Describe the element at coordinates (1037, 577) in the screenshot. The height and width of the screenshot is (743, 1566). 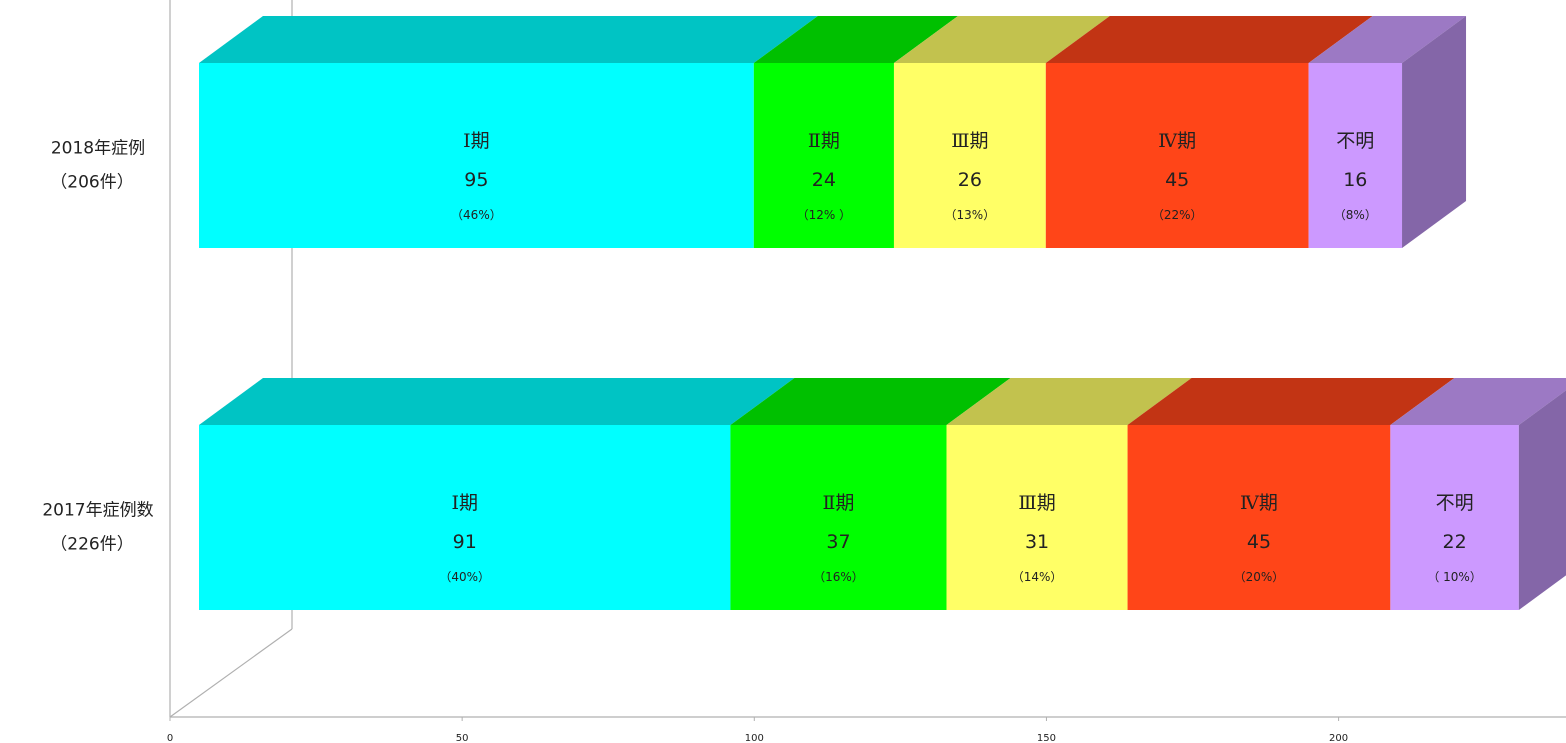
I see `segment-percent-label: （14%）` at that location.